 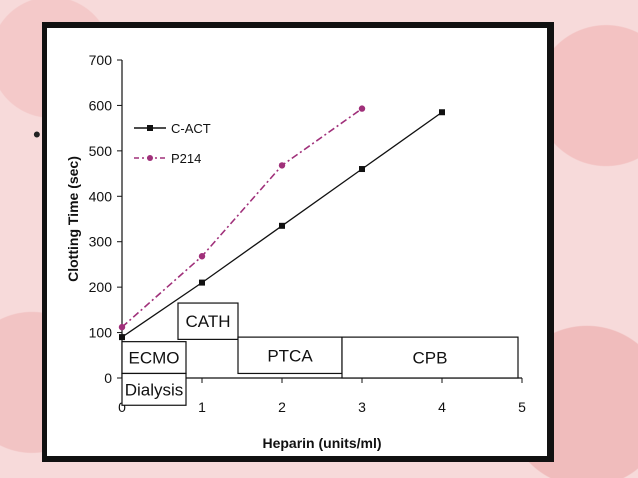 What do you see at coordinates (282, 407) in the screenshot?
I see `x-tick-label: 2` at bounding box center [282, 407].